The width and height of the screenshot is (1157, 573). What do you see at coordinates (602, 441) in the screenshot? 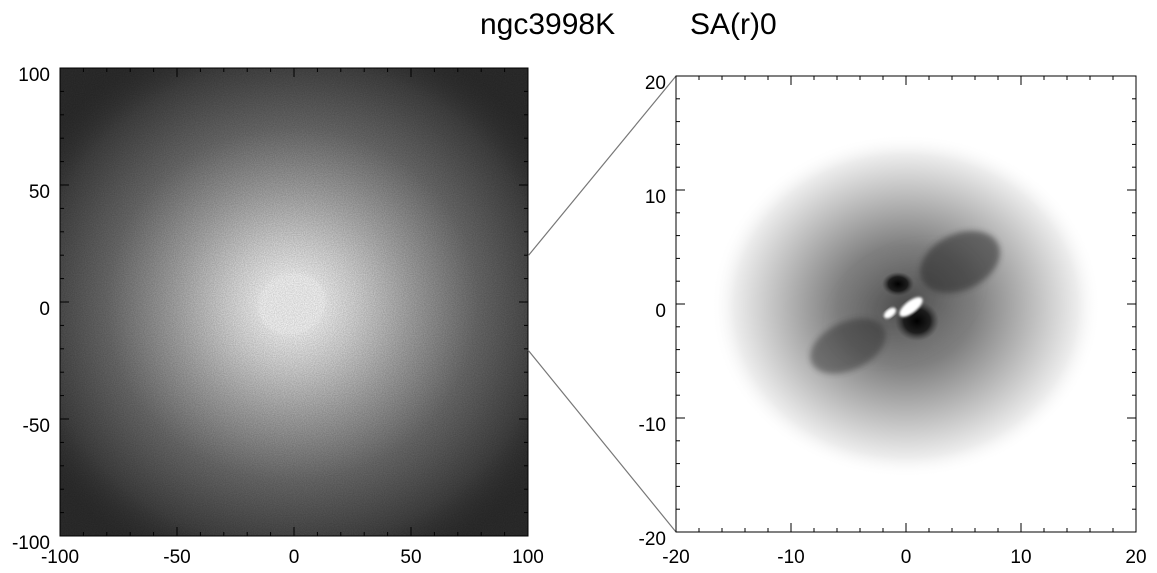
I see `zoom-connector-bottom` at bounding box center [602, 441].